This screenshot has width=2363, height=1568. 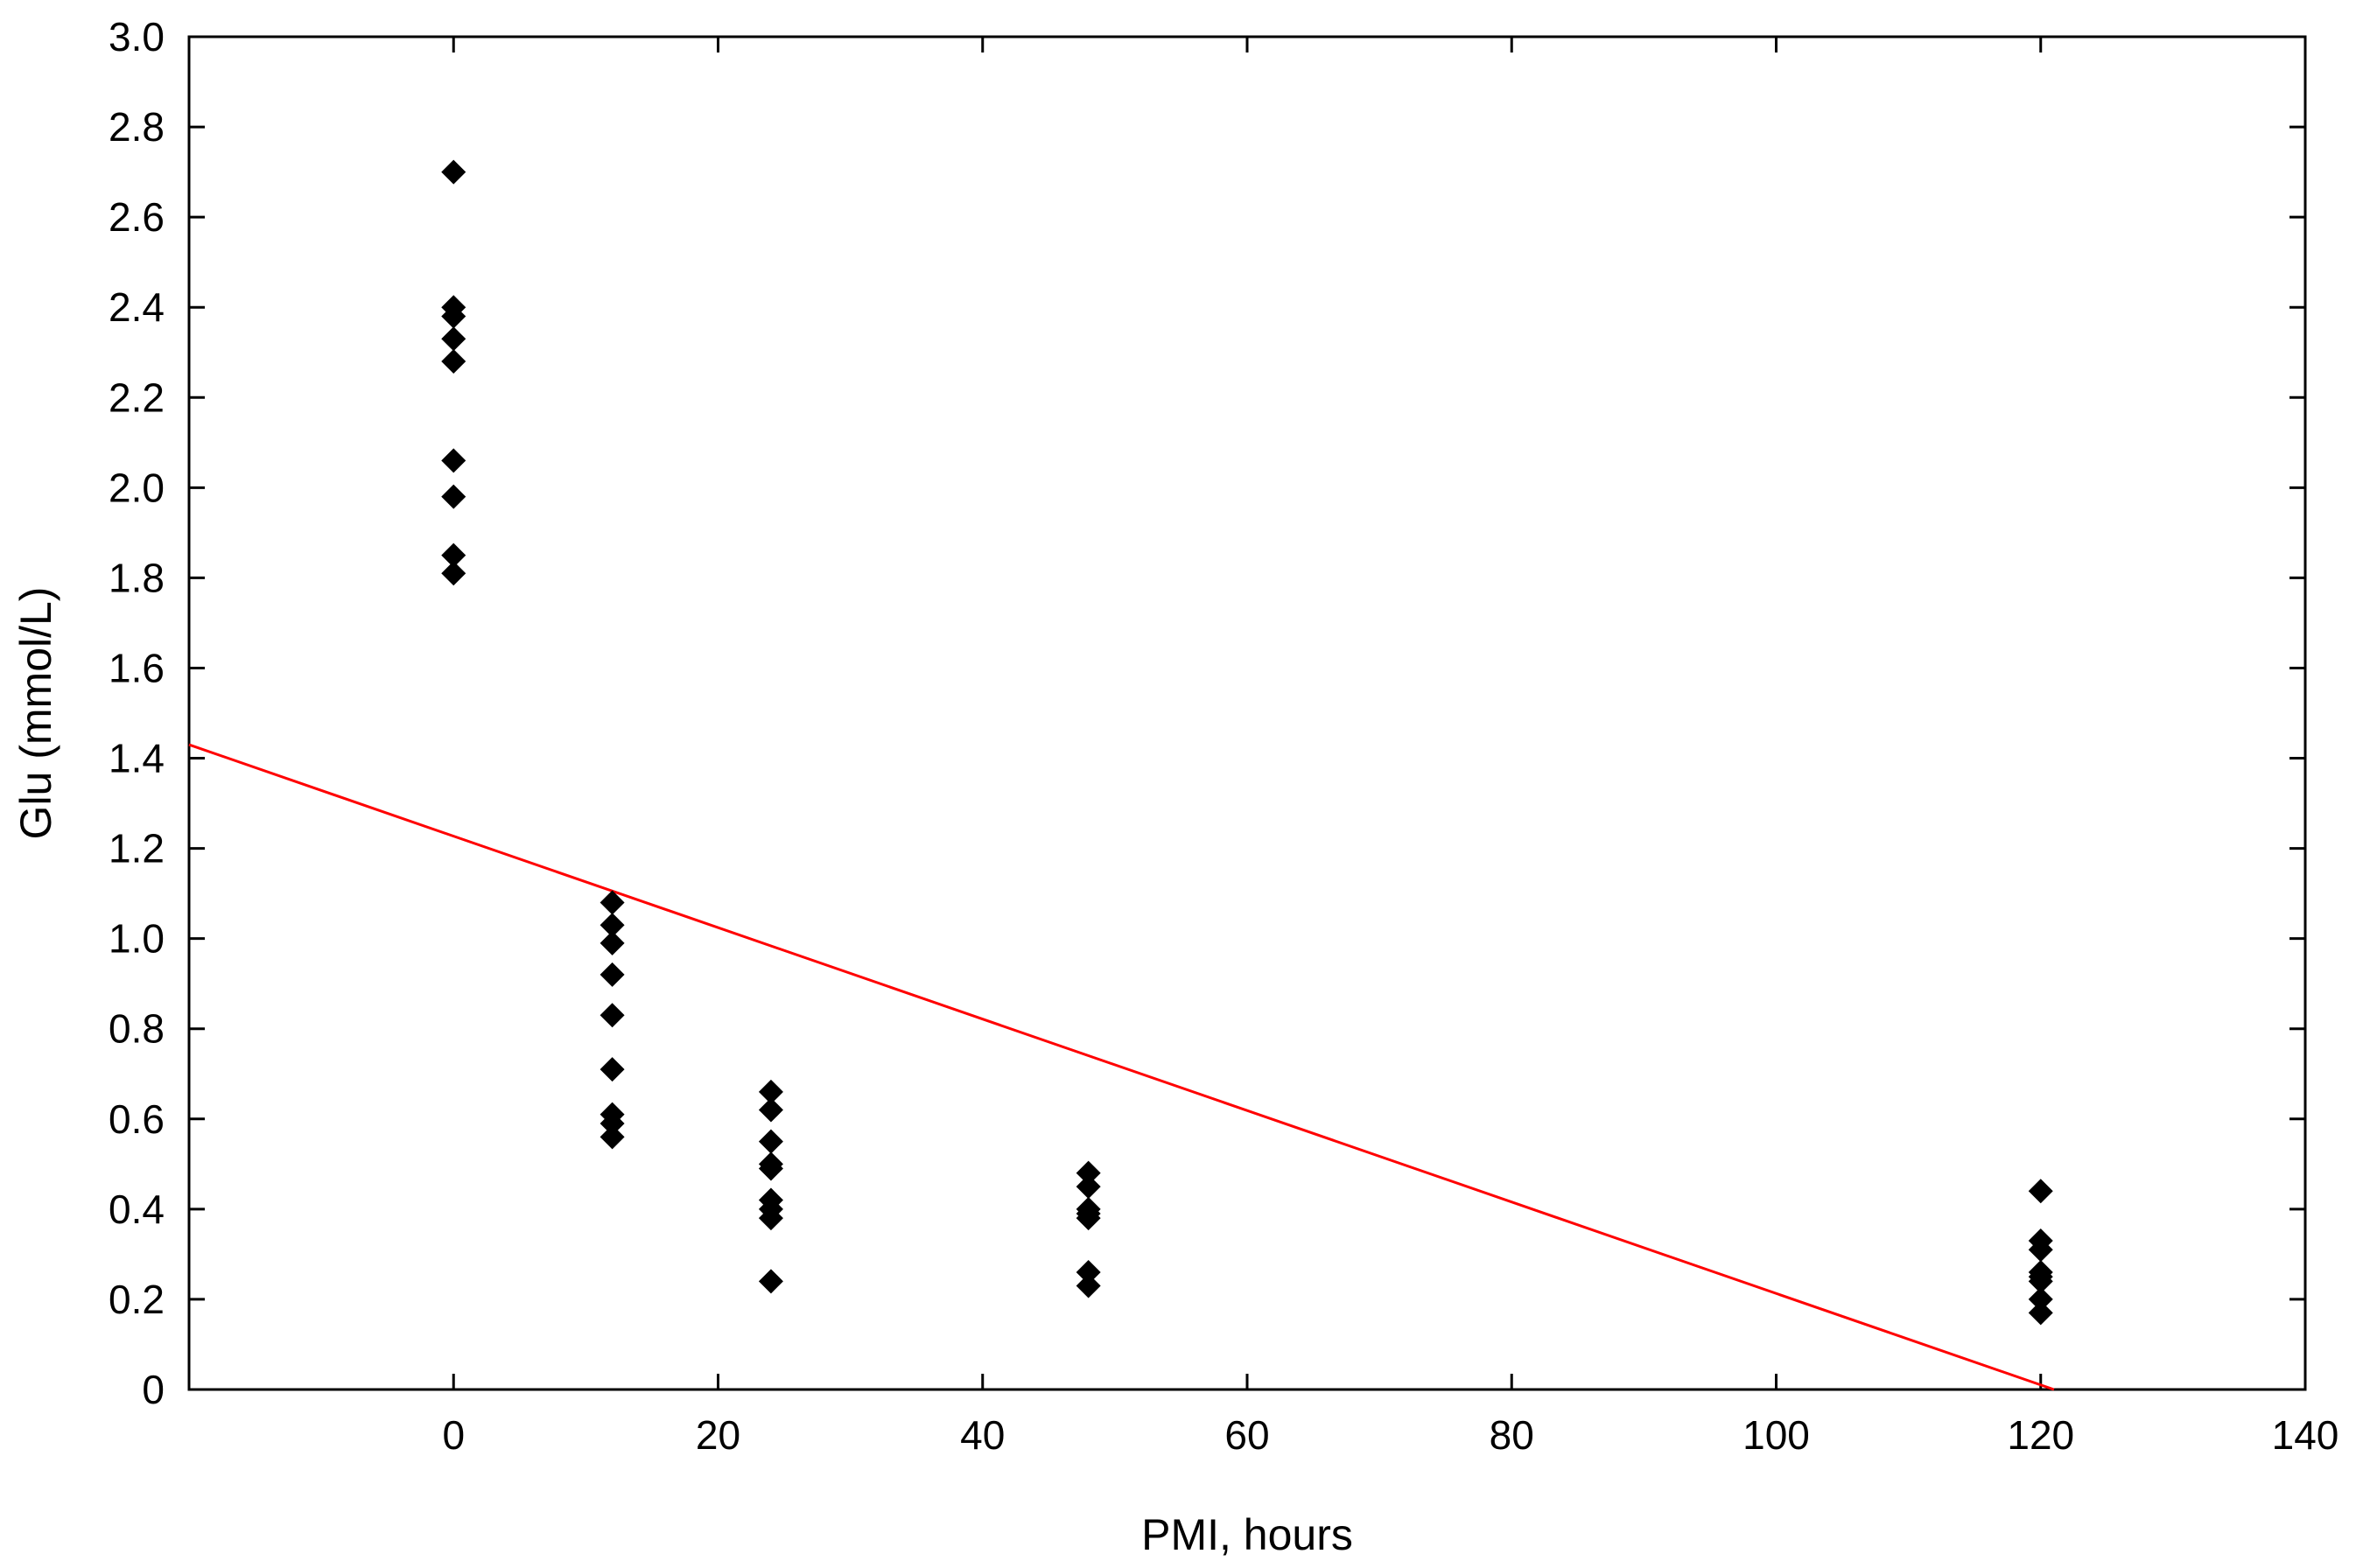 I want to click on y-tick-label: 0.4, so click(x=137, y=1209).